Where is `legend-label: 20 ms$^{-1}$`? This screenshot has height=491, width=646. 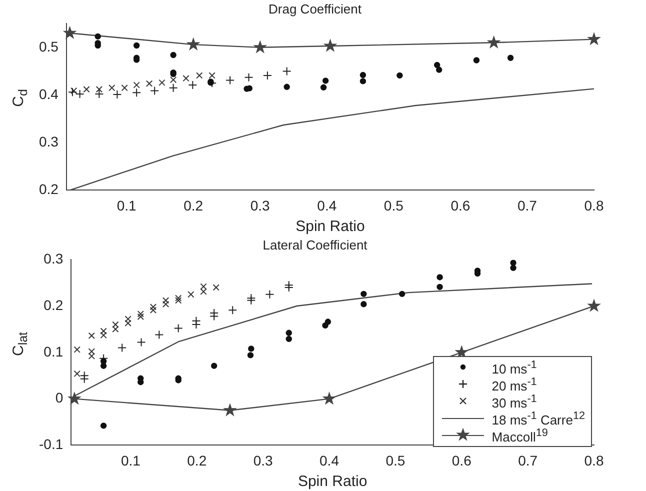 legend-label: 20 ms$^{-1}$ is located at coordinates (514, 385).